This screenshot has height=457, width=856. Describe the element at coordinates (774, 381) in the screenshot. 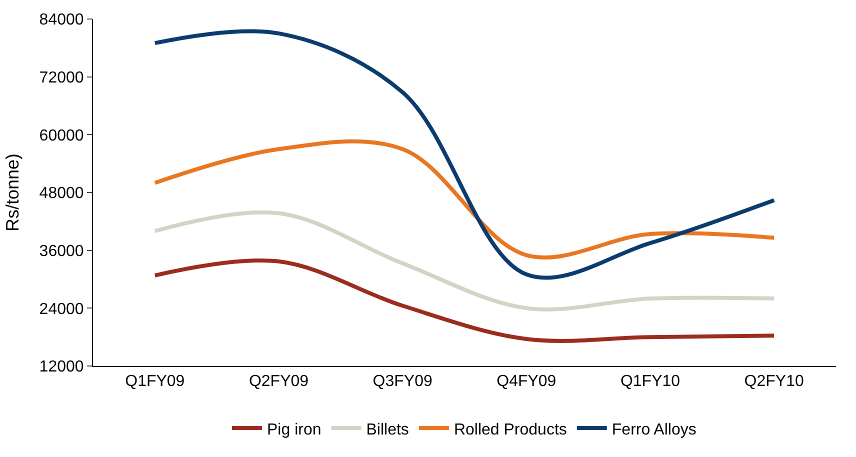

I see `x-tick-label: Q2FY10` at that location.